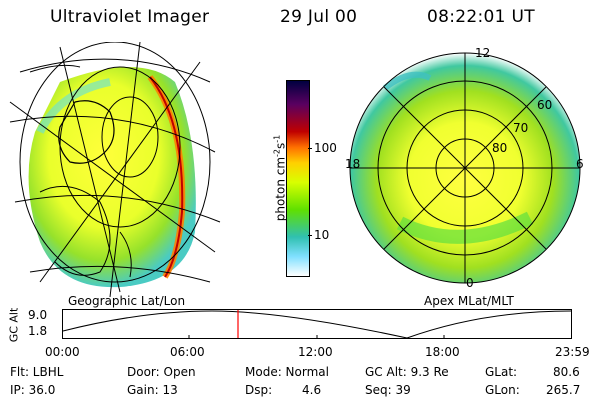 Image resolution: width=600 pixels, height=400 pixels. What do you see at coordinates (481, 17) in the screenshot?
I see `time-label: 08:22:01 UT` at bounding box center [481, 17].